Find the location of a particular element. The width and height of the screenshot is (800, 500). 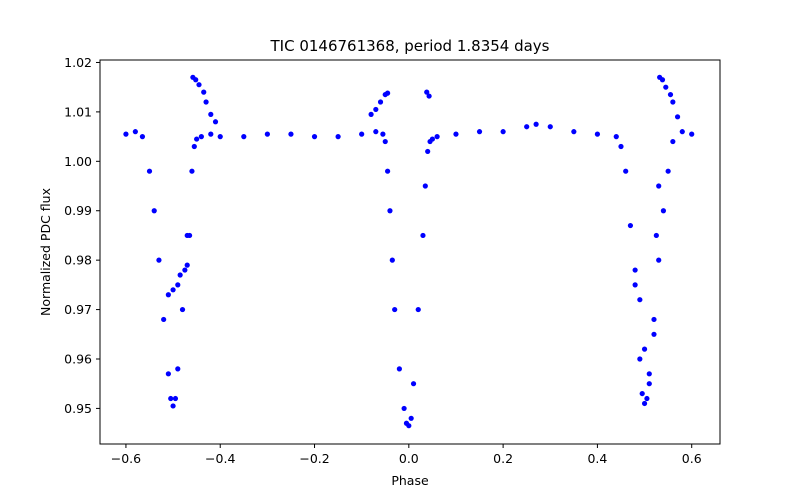

x-tick-label: −0.2 is located at coordinates (314, 458).